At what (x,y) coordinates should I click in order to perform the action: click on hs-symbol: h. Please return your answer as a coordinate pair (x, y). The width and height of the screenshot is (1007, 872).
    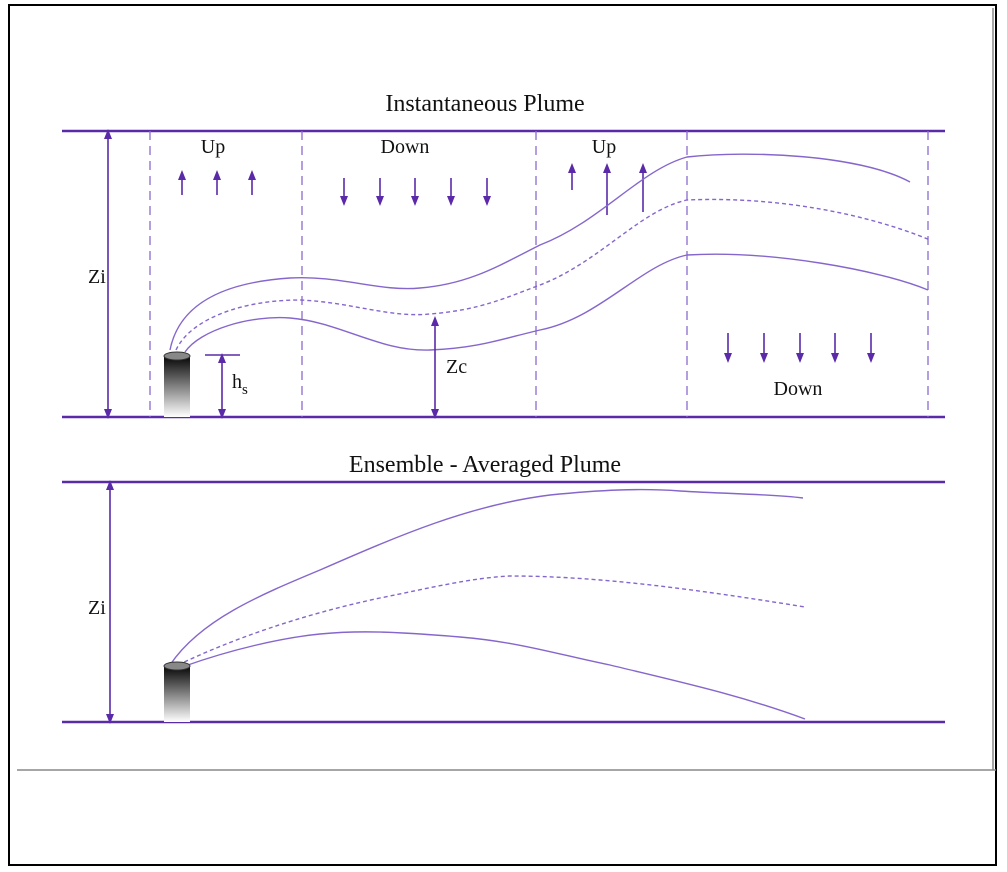
    Looking at the image, I should click on (237, 382).